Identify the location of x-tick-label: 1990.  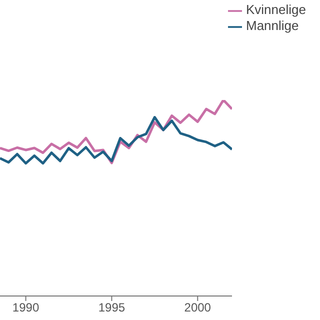
(26, 307).